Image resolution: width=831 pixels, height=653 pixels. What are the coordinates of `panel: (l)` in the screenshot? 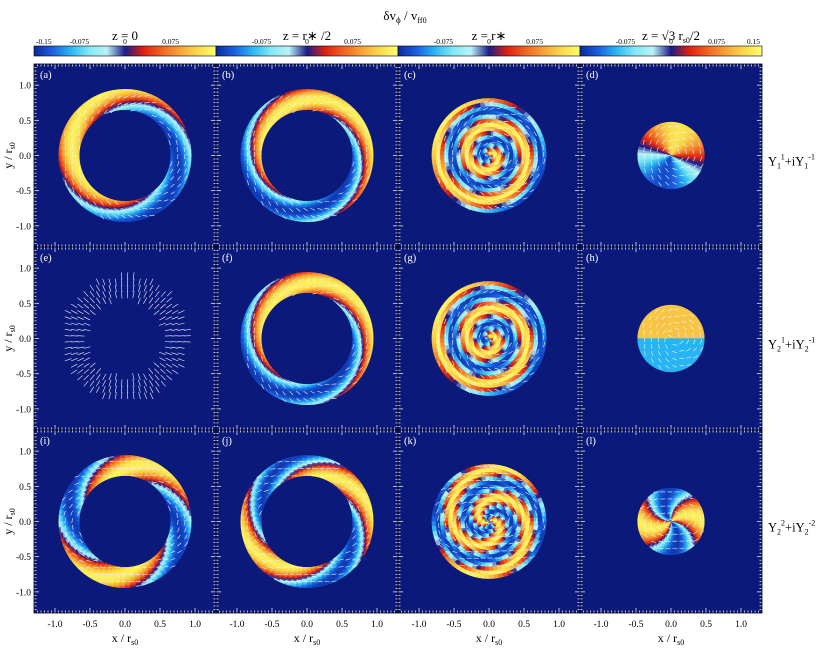 It's located at (671, 521).